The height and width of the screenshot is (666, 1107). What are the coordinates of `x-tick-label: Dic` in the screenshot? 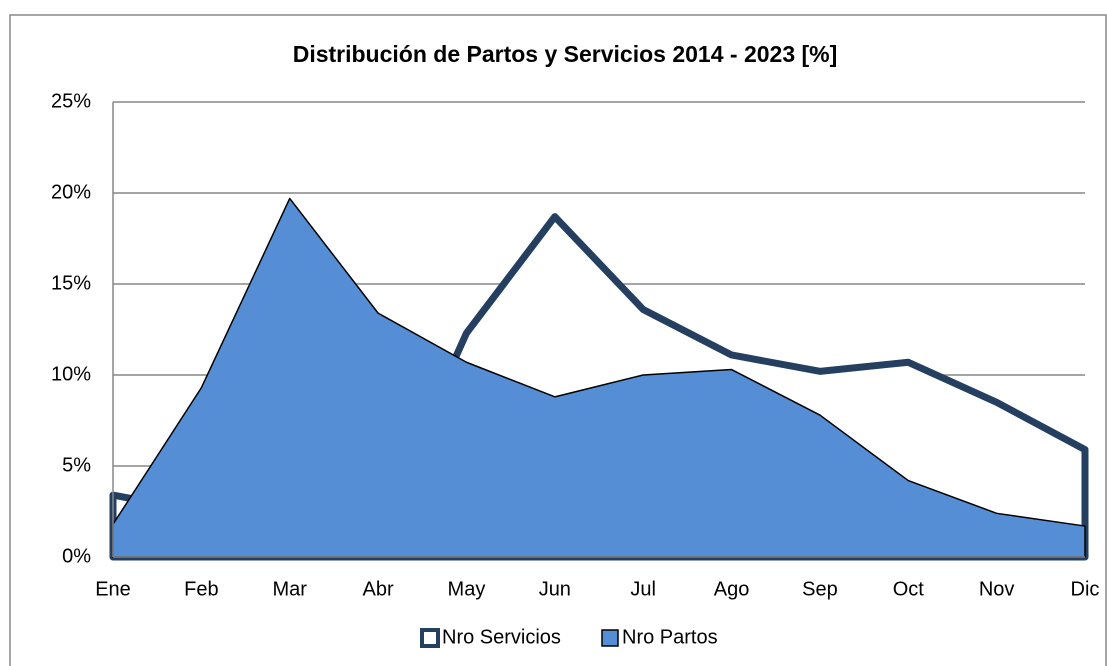 It's located at (1085, 589).